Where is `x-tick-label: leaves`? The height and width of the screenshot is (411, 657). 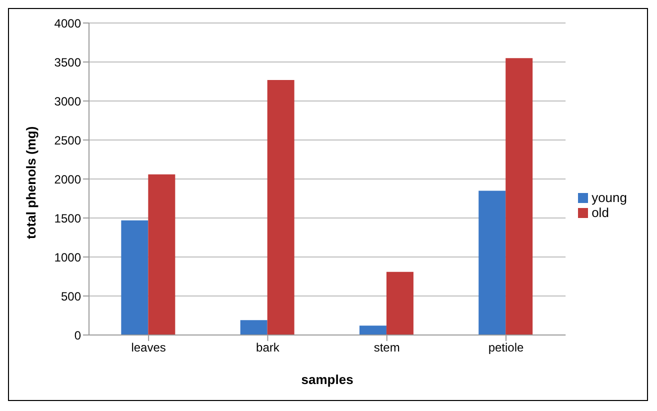 x-tick-label: leaves is located at coordinates (148, 347).